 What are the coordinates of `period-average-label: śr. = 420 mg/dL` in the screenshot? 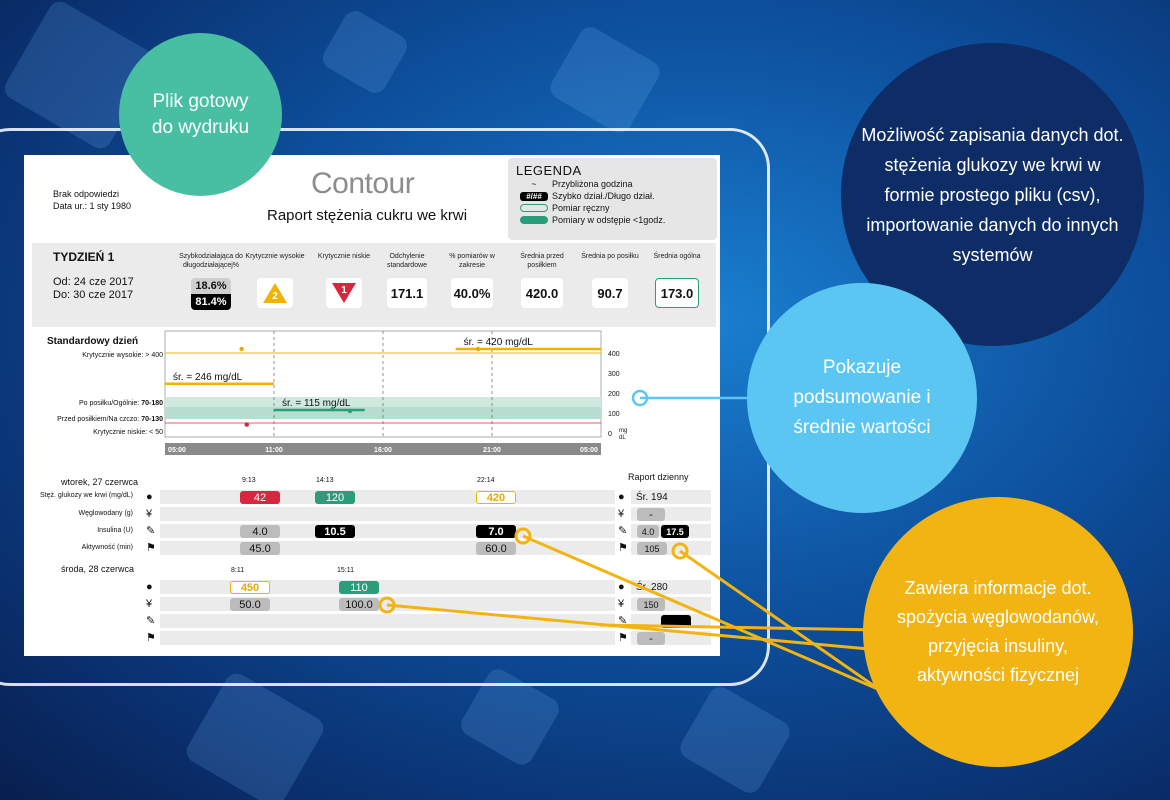 It's located at (499, 342).